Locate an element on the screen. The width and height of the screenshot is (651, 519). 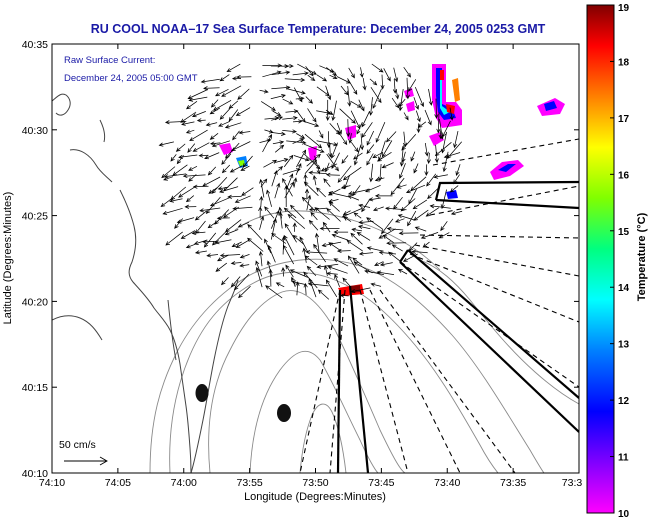
x-tick-label: 73:35 is located at coordinates (513, 483).